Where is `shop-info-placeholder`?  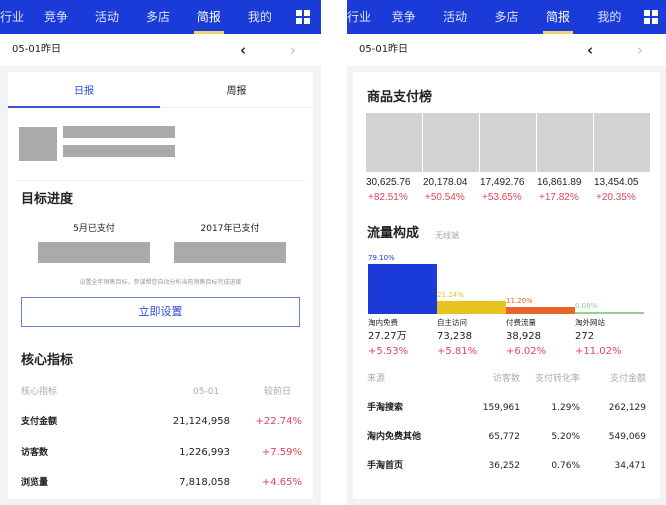 shop-info-placeholder is located at coordinates (119, 151).